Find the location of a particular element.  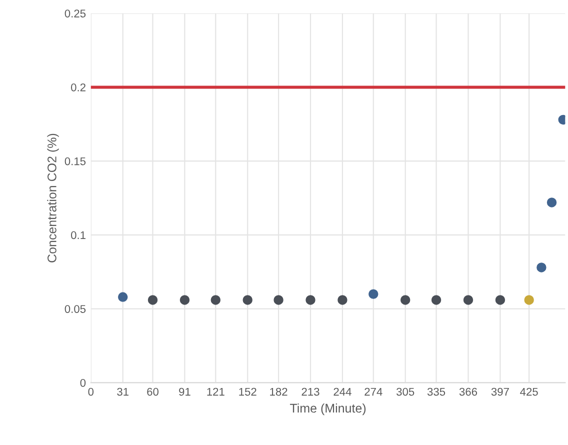

x-tick-label: 425 is located at coordinates (529, 392).